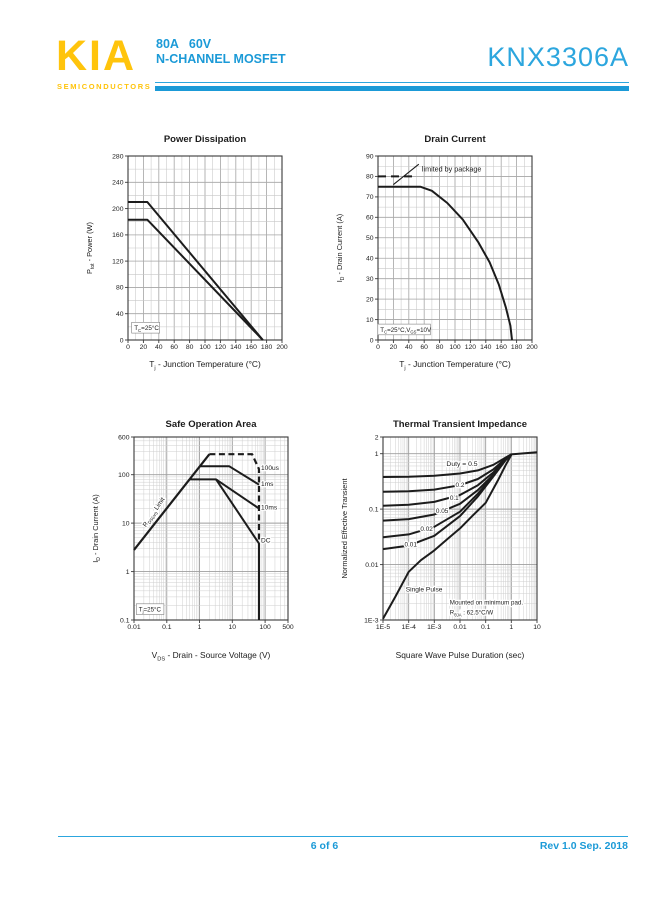 The width and height of the screenshot is (649, 917). I want to click on svg-text: 30, so click(370, 279).